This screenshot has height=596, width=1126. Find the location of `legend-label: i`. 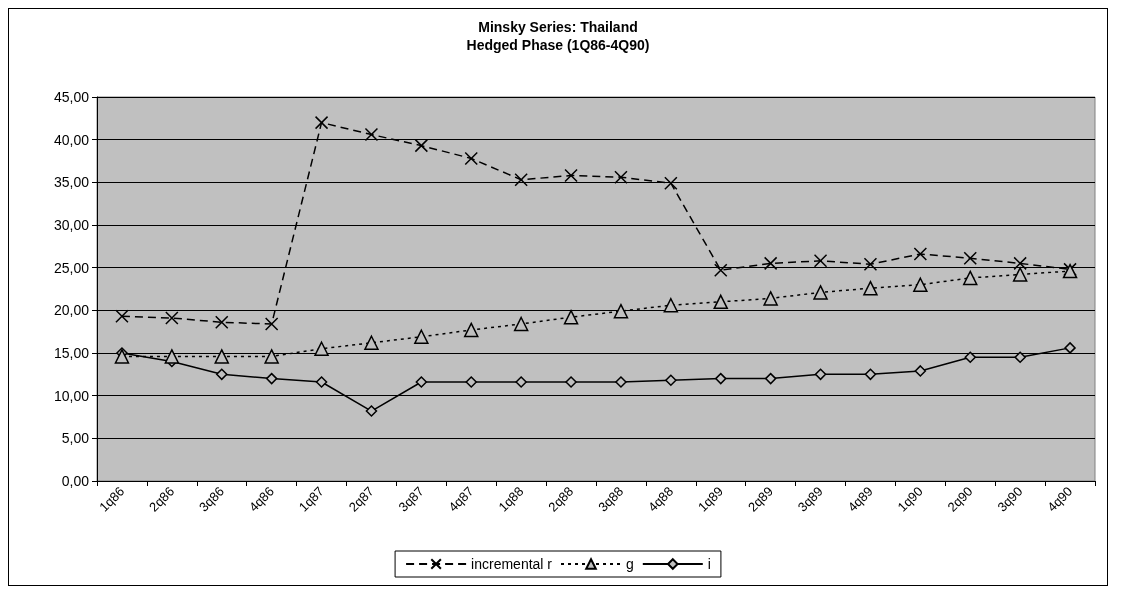

legend-label: i is located at coordinates (709, 564).